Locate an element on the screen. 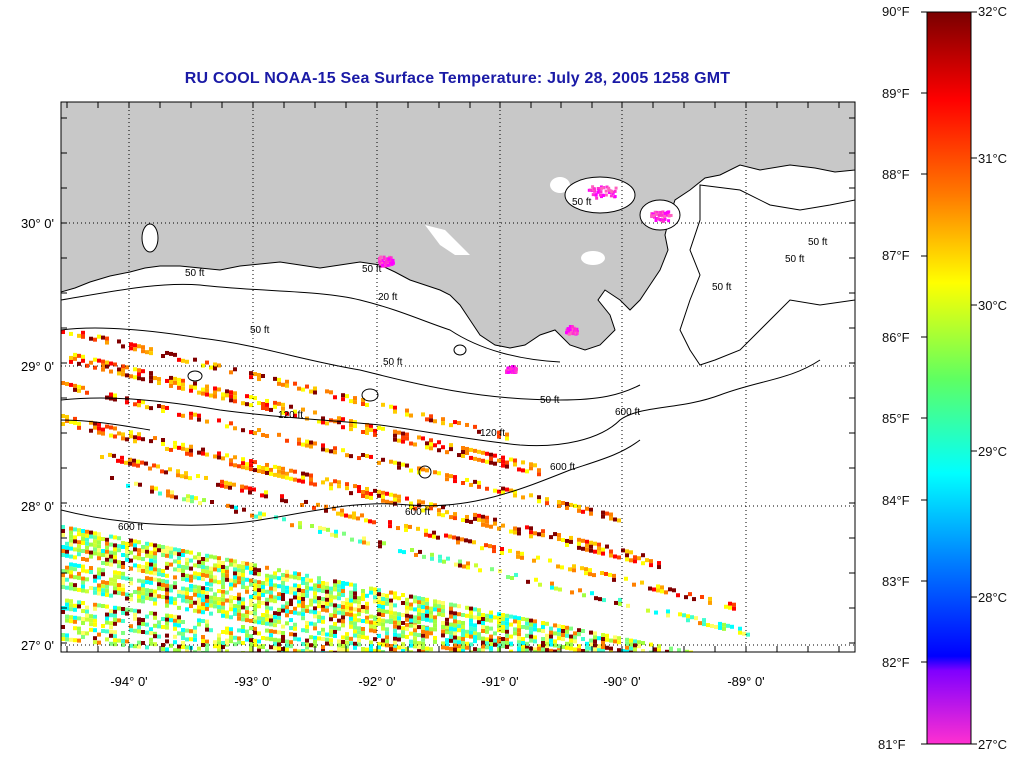 The width and height of the screenshot is (1024, 761). fahrenheit-label: 82°F is located at coordinates (896, 662).